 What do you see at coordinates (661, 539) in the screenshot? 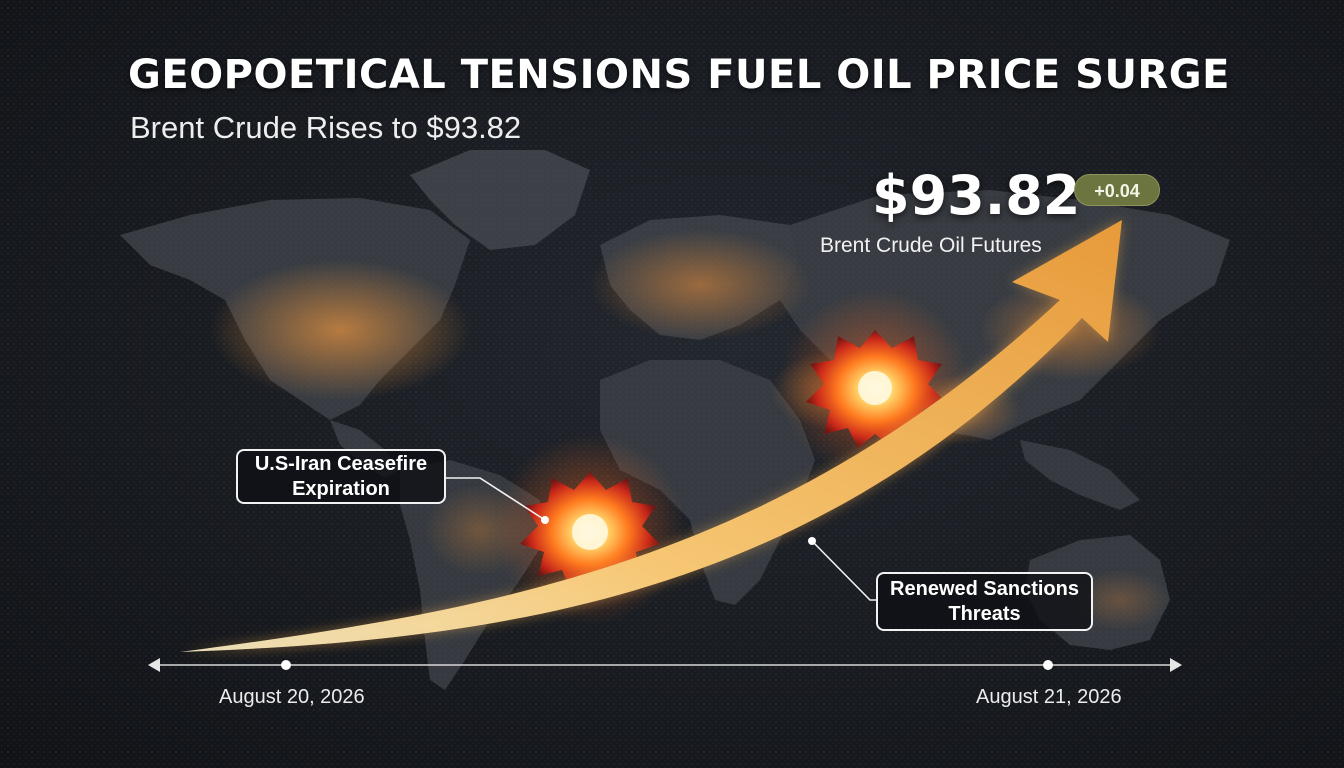
I see `callout-connectors` at bounding box center [661, 539].